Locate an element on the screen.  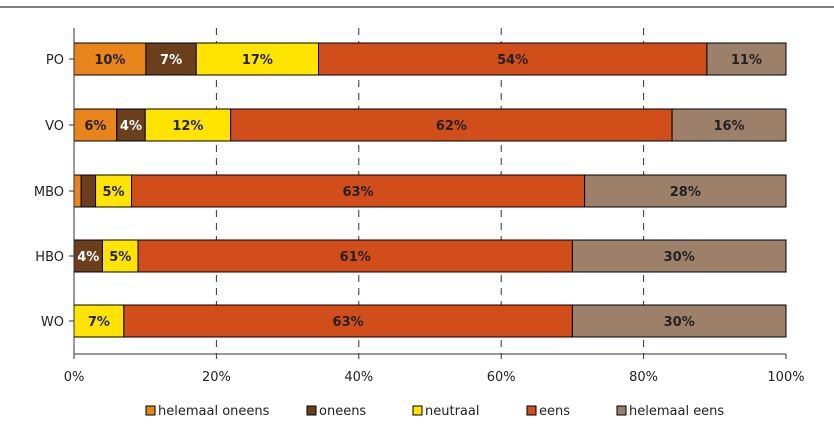
x-tick-label: 40% is located at coordinates (358, 377).